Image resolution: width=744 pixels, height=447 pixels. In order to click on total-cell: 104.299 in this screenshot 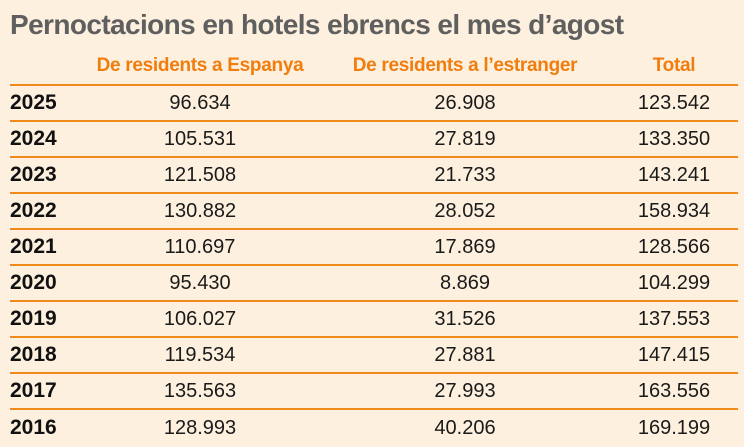, I will do `click(674, 282)`.